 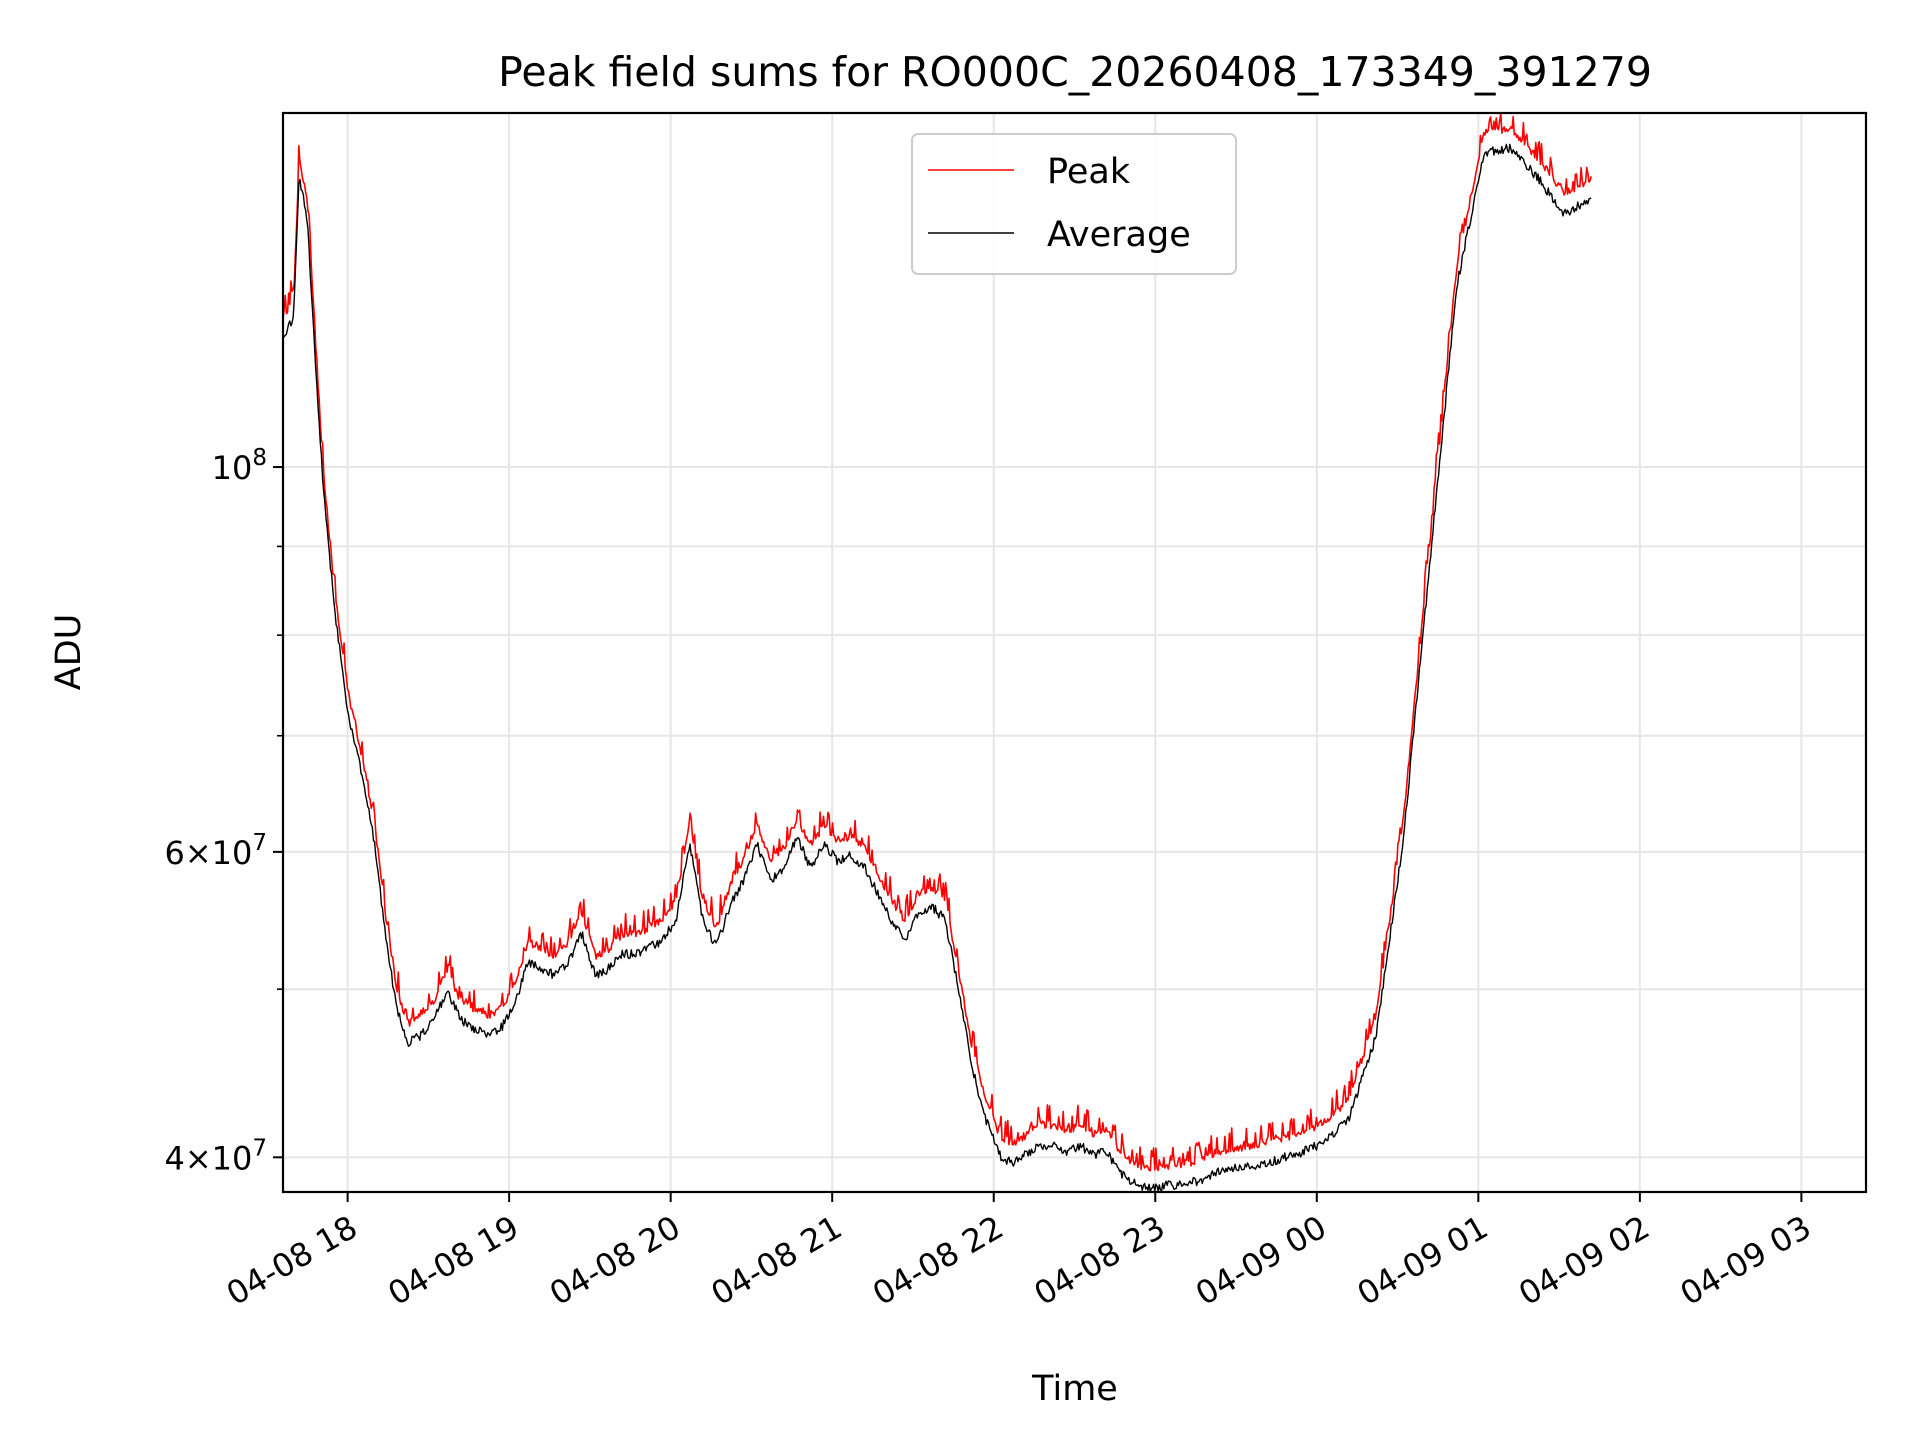 What do you see at coordinates (1119, 235) in the screenshot?
I see `legend-label-average: Average` at bounding box center [1119, 235].